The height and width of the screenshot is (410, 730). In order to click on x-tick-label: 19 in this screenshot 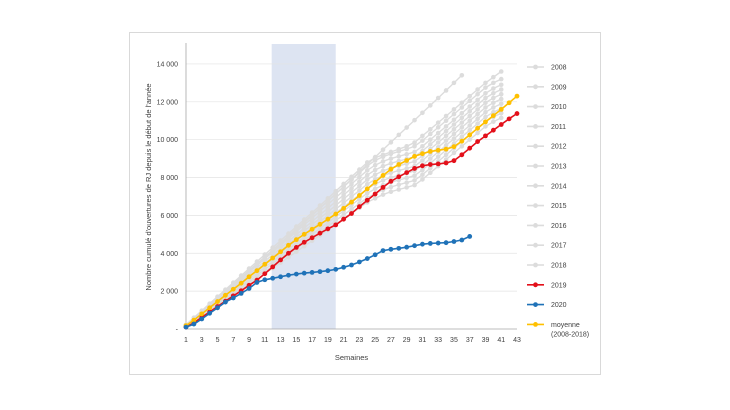, I will do `click(328, 340)`.